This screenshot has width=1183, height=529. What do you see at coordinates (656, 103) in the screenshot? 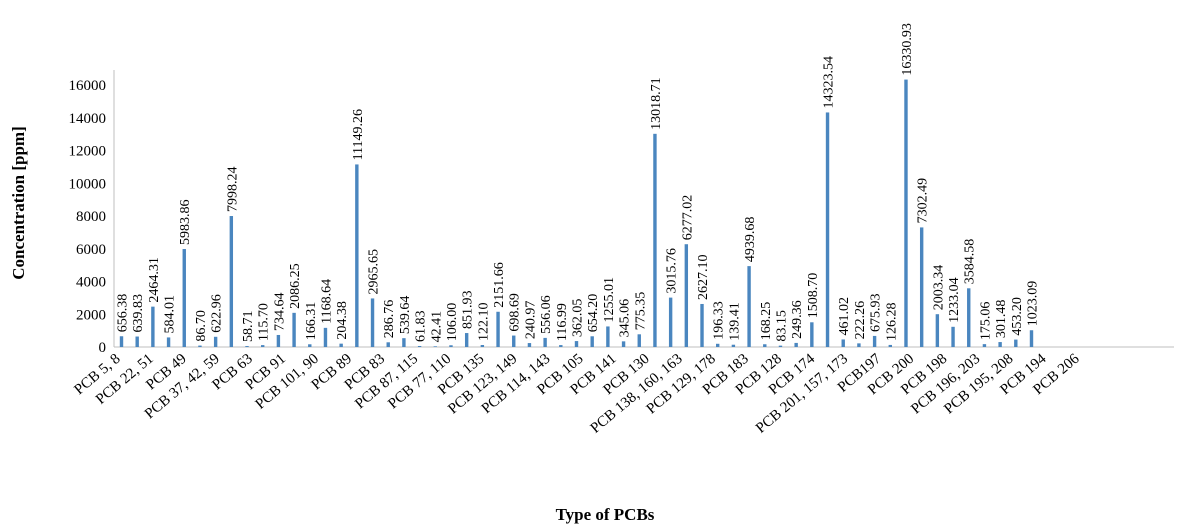
I see `bar-value-label: 13018.71` at bounding box center [656, 103].